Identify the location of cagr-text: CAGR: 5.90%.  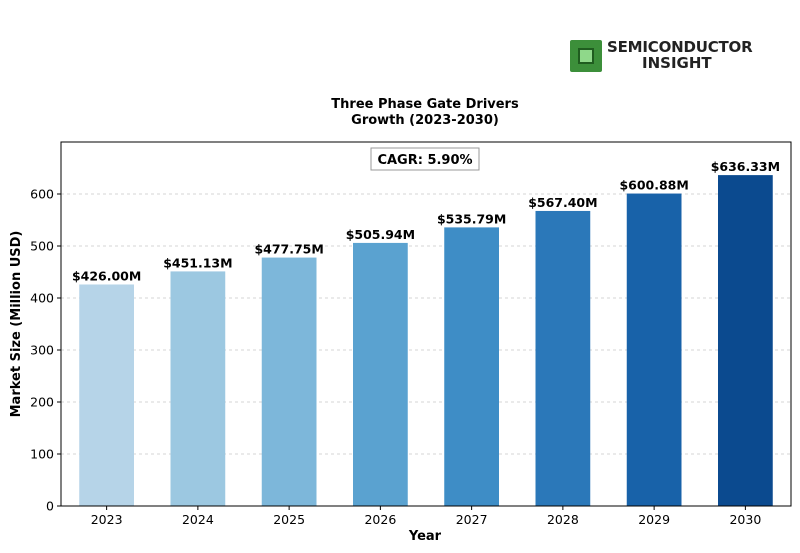
(424, 160).